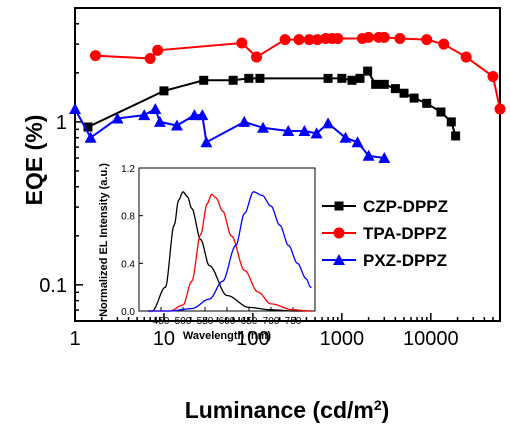 The height and width of the screenshot is (428, 510). What do you see at coordinates (227, 321) in the screenshot?
I see `inset-x-tick-label: 600` at bounding box center [227, 321].